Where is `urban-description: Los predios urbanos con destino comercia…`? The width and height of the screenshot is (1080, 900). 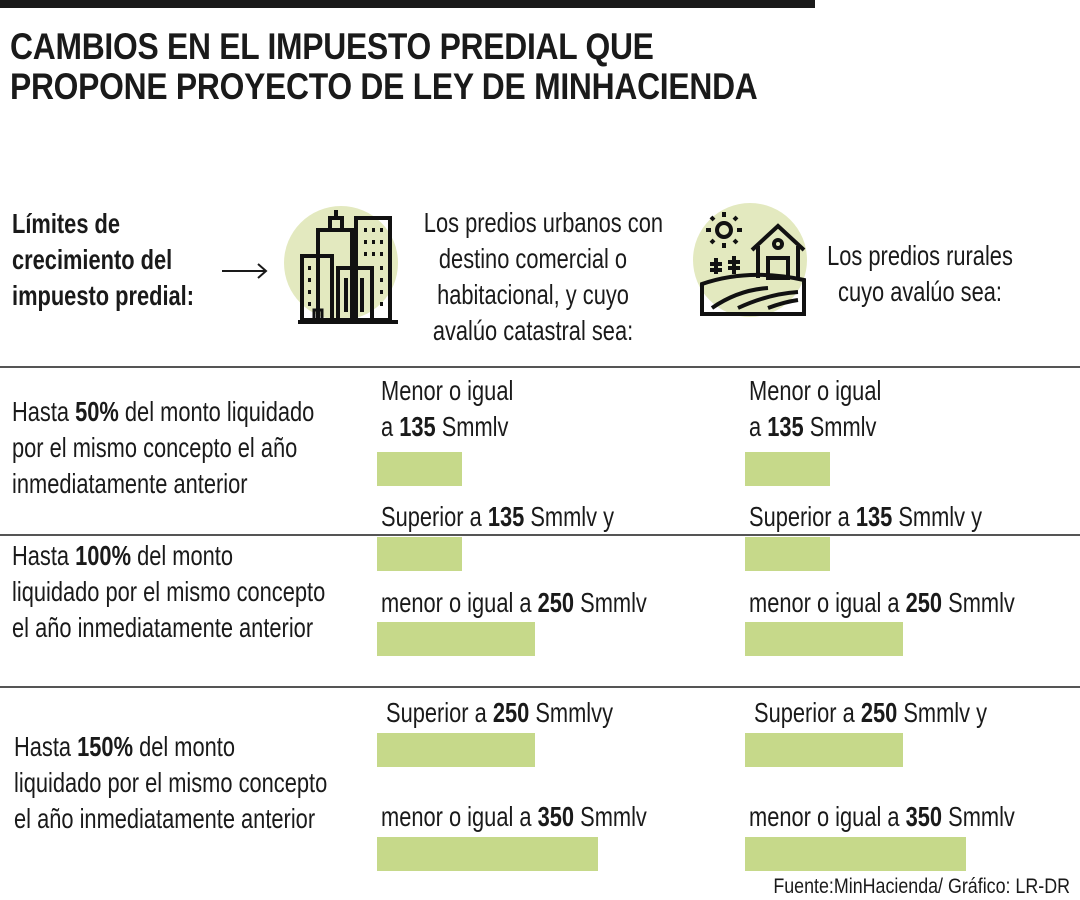
urban-description: Los predios urbanos con destino comercia… is located at coordinates (543, 277).